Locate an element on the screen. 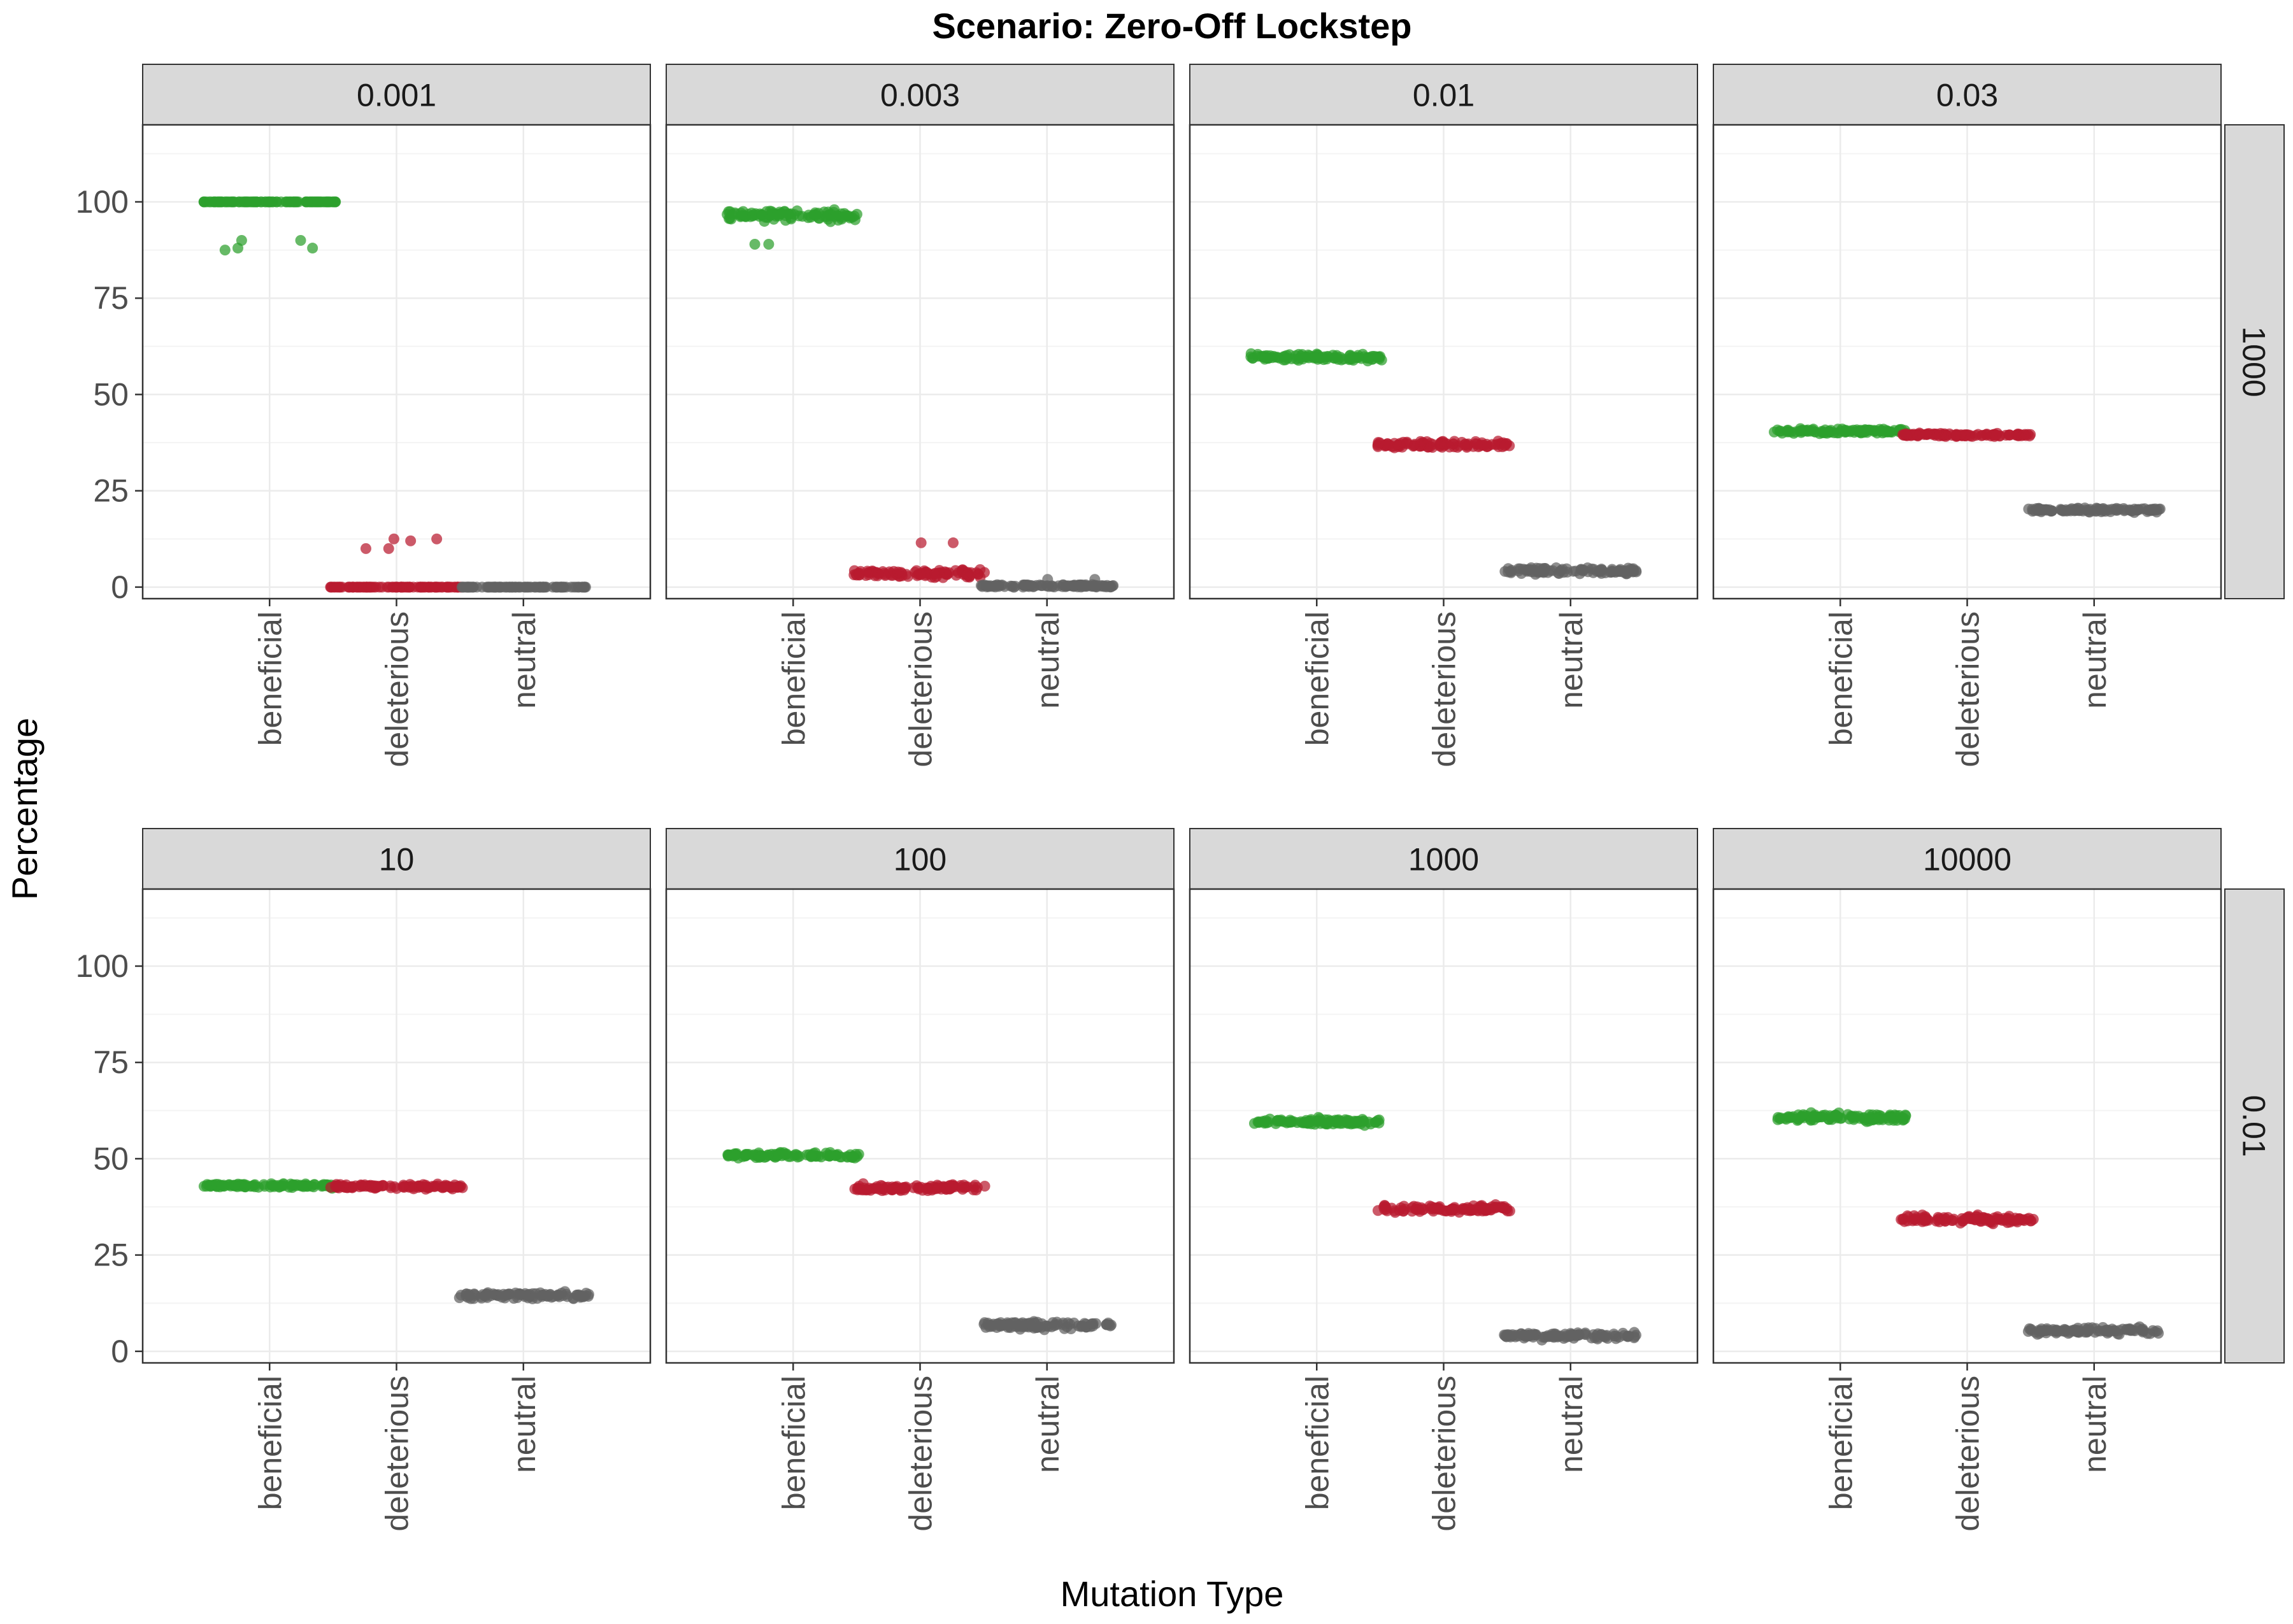 Image resolution: width=2293 pixels, height=1624 pixels. facet-strip-label: 0.001 is located at coordinates (396, 95).